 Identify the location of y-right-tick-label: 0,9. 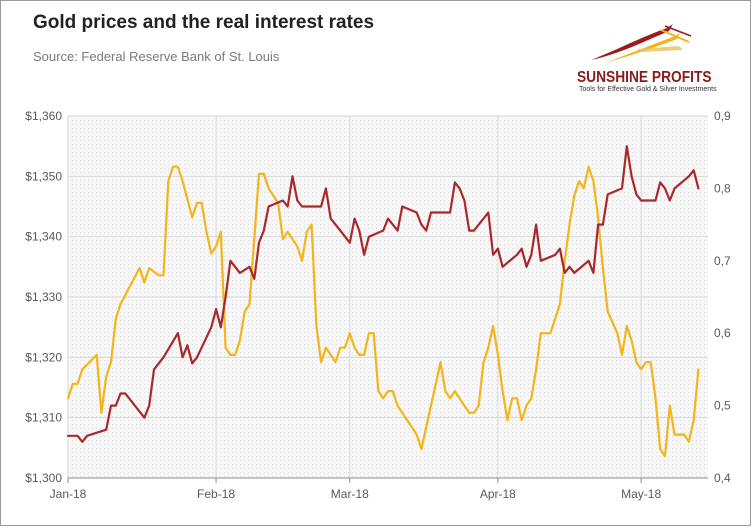
(722, 116).